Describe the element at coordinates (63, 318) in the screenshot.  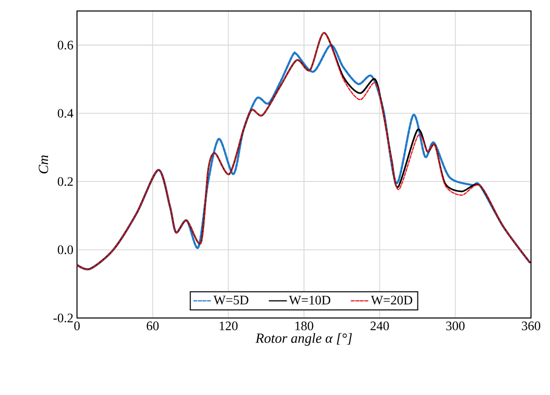
I see `y-tick-label: -0.2` at that location.